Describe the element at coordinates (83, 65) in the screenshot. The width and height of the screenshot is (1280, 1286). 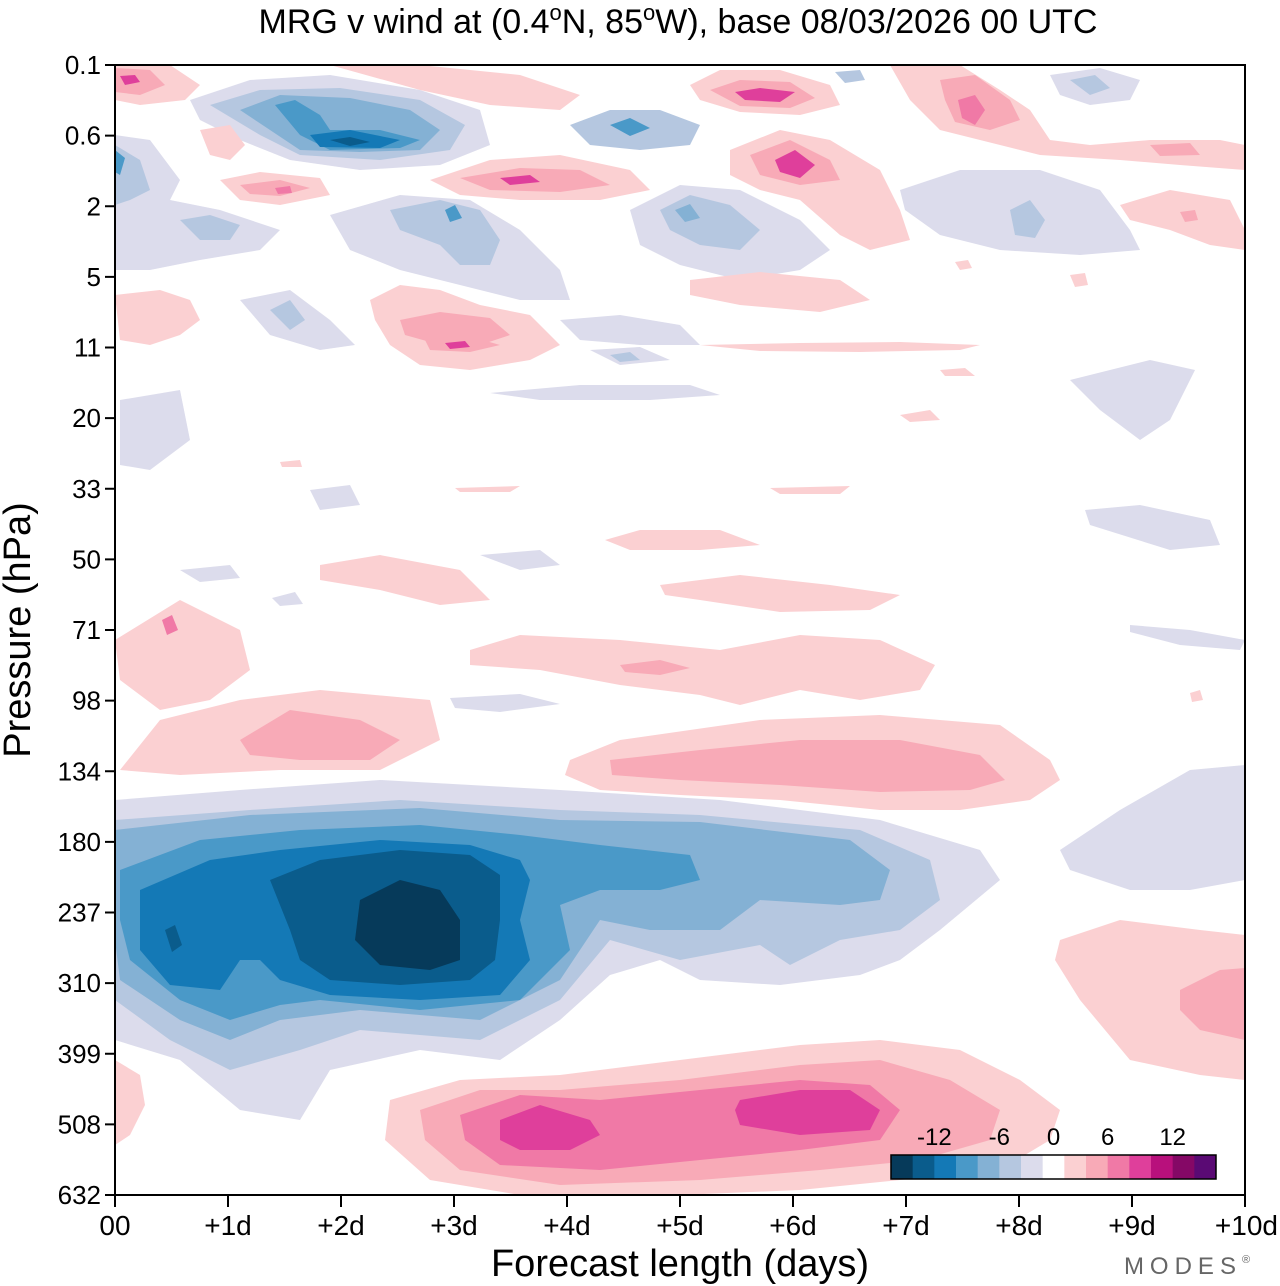
I see `y-tick-label: 0.1` at that location.